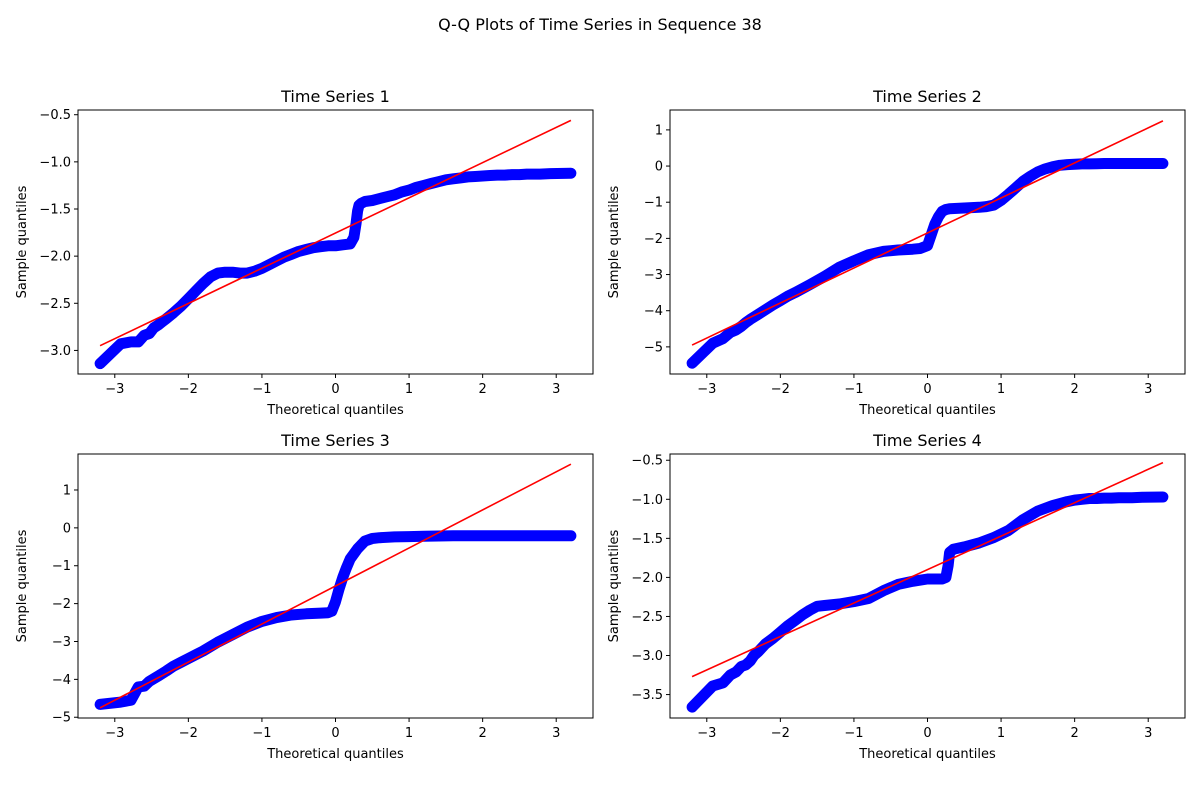  I want to click on y-tick-label: −1.5, so click(647, 539).